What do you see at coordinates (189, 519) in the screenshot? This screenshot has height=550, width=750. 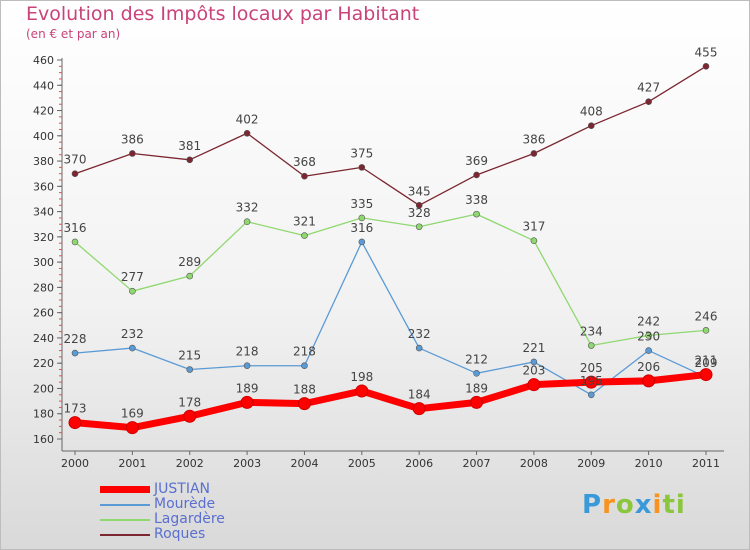 I see `legend-label: Lagardère` at bounding box center [189, 519].